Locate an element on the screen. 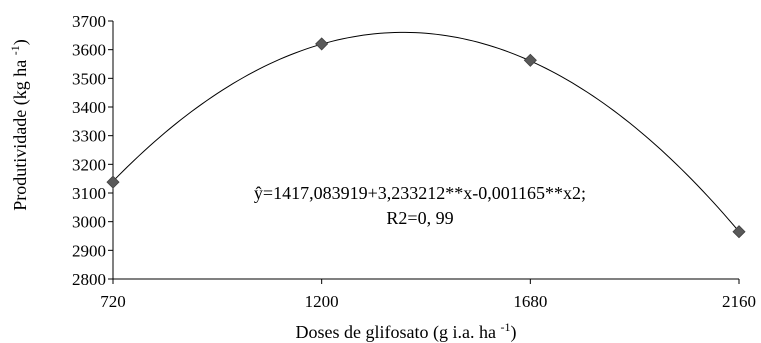  svg-text:Doses de glifosato (g i.a. ha: Doses de glifosato (g i.a. ha -1) is located at coordinates (406, 331).